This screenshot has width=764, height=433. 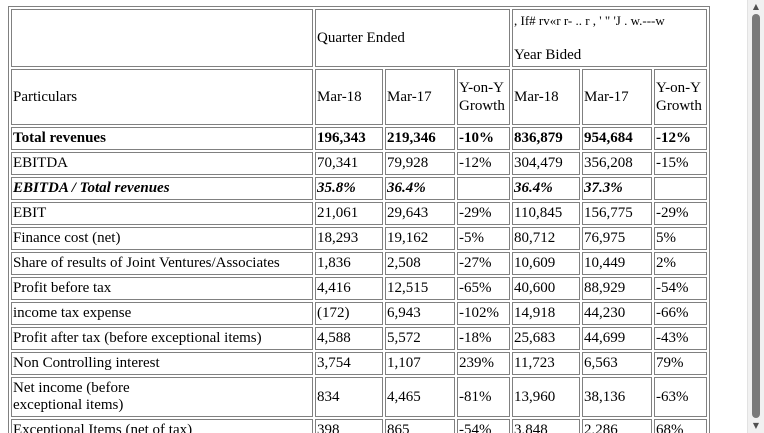 I want to click on cell-yg: -12%, so click(x=680, y=138).